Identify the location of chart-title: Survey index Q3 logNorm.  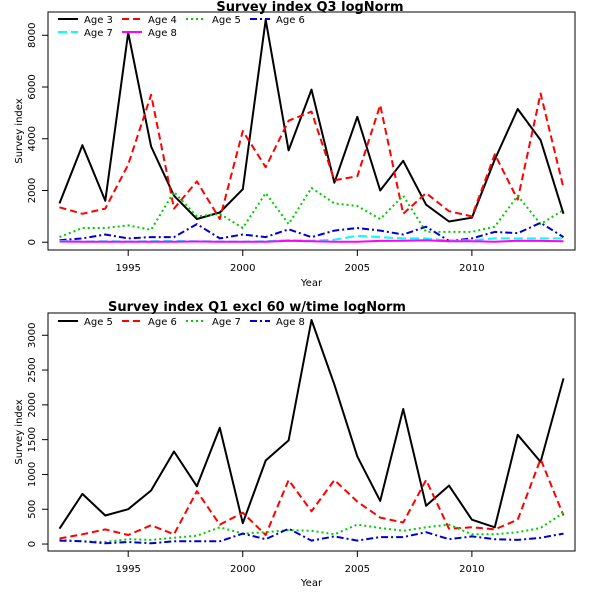
(309, 7).